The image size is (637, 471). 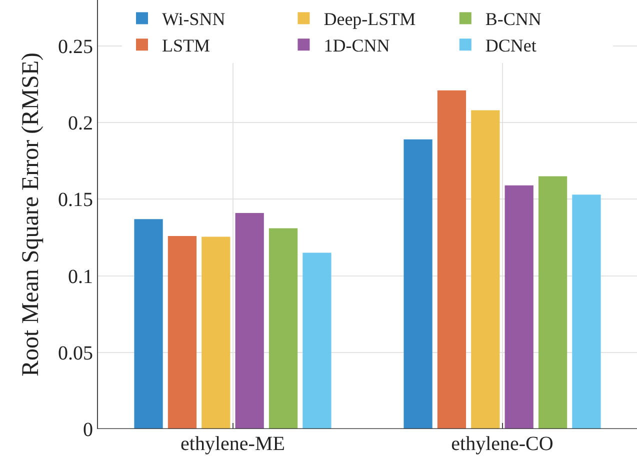 What do you see at coordinates (502, 444) in the screenshot?
I see `x-tick-label: ethylene-CO` at bounding box center [502, 444].